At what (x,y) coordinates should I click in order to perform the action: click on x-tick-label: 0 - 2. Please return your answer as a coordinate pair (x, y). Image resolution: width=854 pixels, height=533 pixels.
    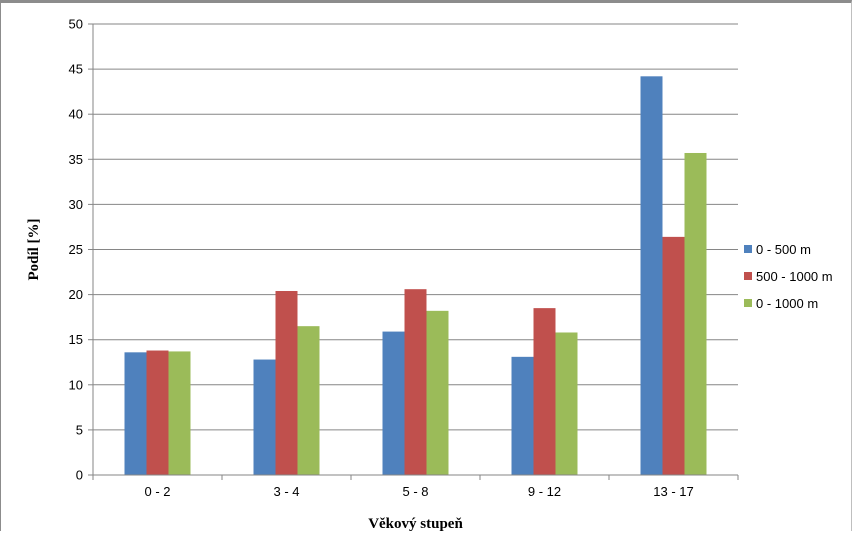
    Looking at the image, I should click on (157, 491).